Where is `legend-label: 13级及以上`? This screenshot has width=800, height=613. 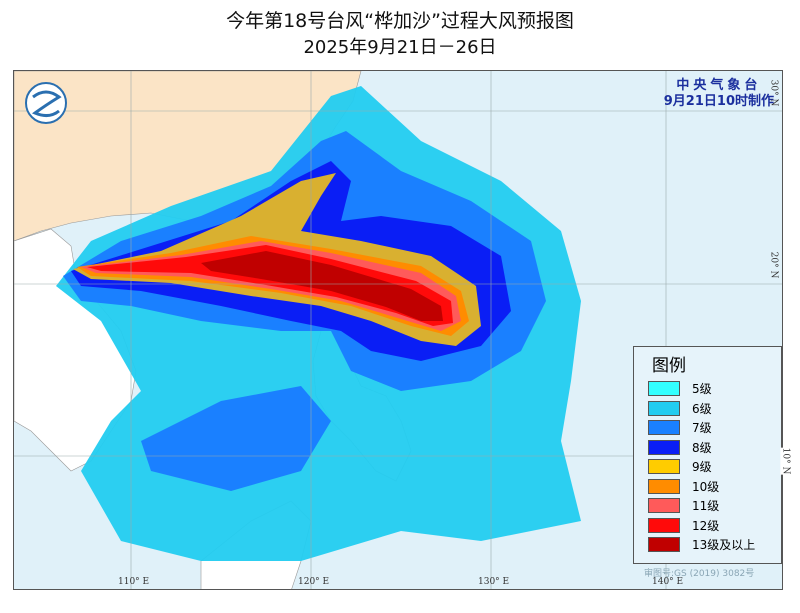 legend-label: 13级及以上 is located at coordinates (724, 545).